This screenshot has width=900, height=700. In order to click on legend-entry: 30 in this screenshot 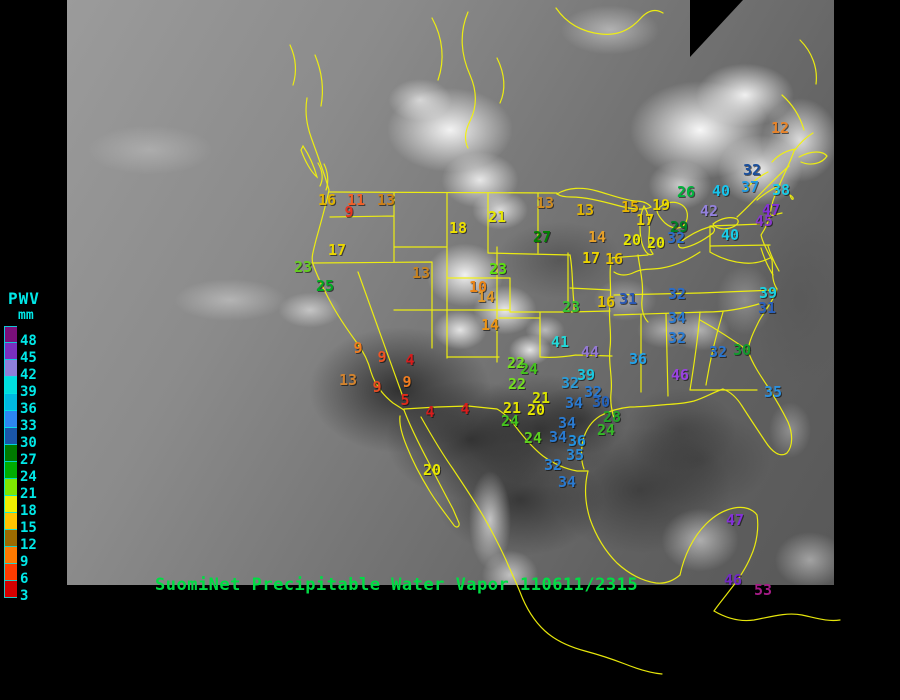, I will do `click(34, 439)`.